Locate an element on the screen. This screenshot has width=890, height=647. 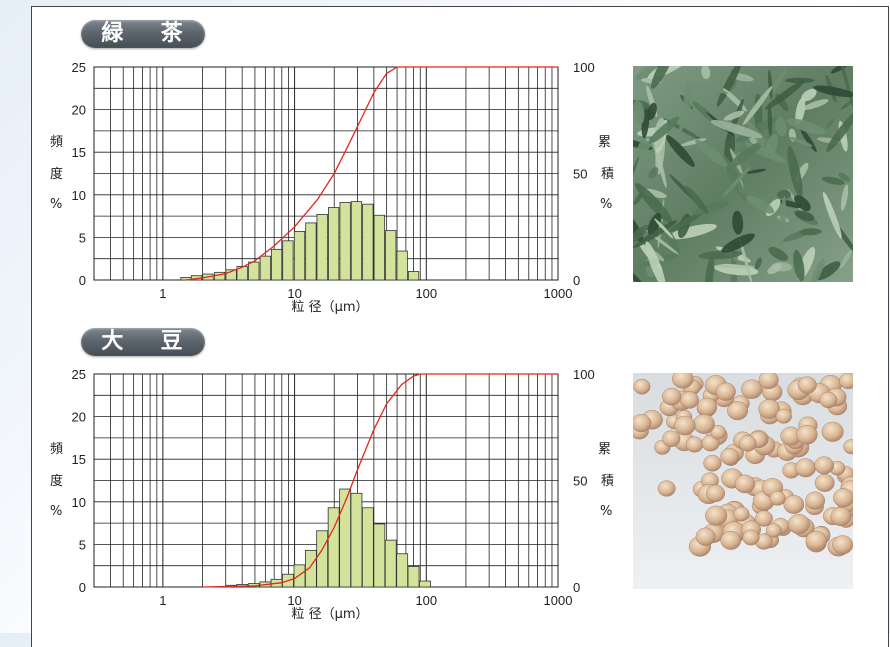
y-tick-label: 25 is located at coordinates (79, 374).